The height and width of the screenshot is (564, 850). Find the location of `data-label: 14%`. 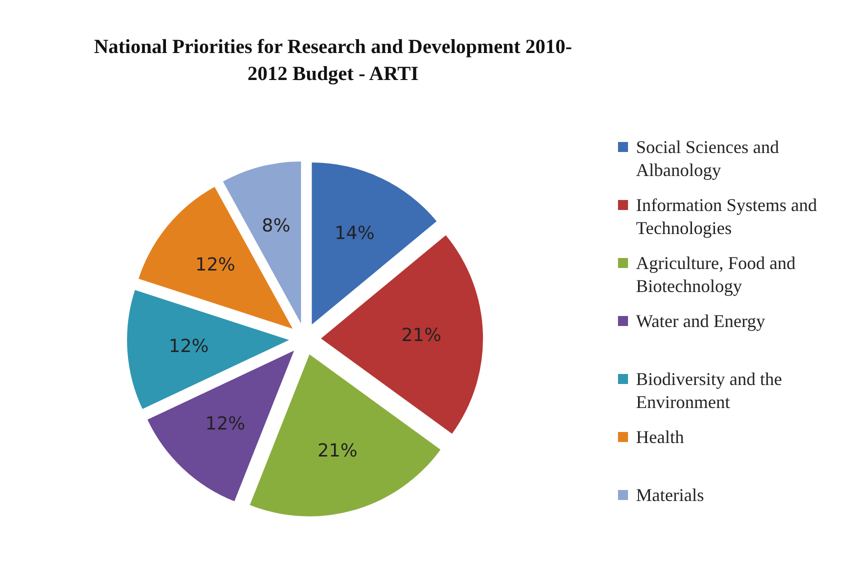

data-label: 14% is located at coordinates (354, 233).